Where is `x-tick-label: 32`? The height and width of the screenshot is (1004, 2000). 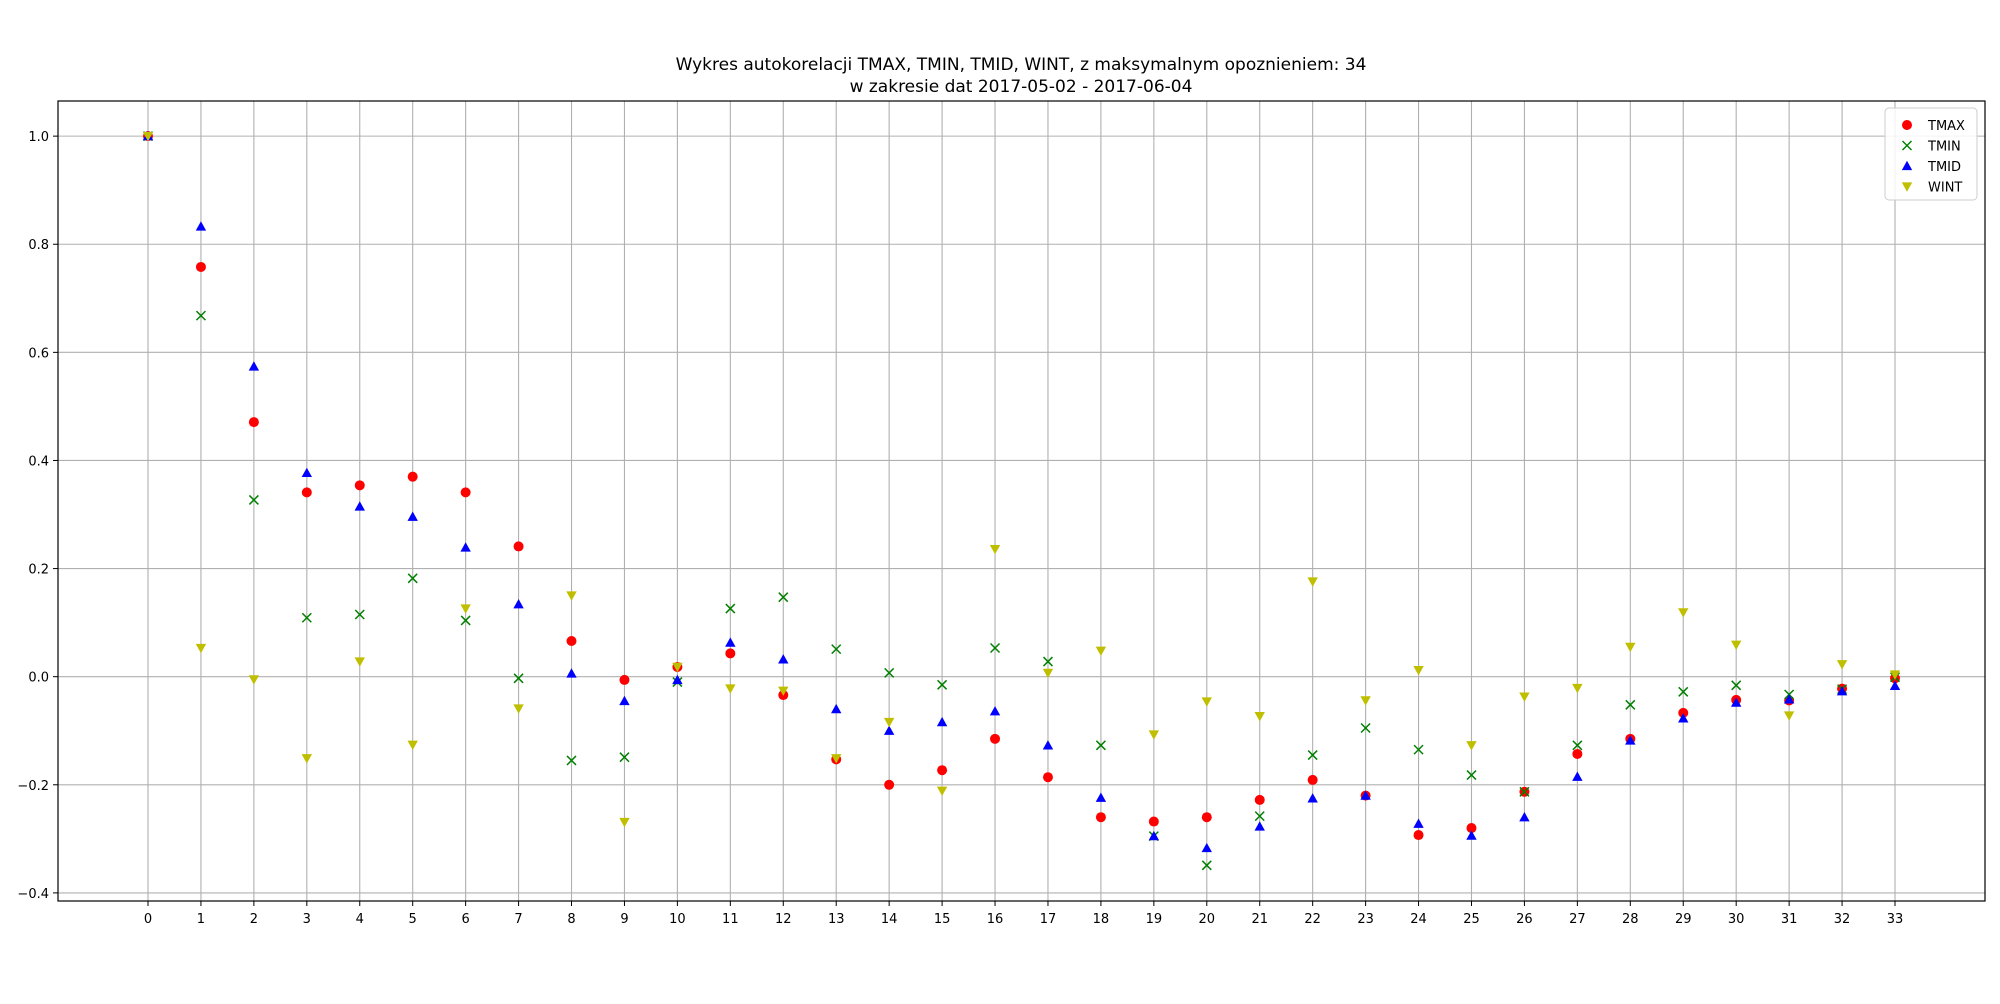 x-tick-label: 32 is located at coordinates (1842, 919).